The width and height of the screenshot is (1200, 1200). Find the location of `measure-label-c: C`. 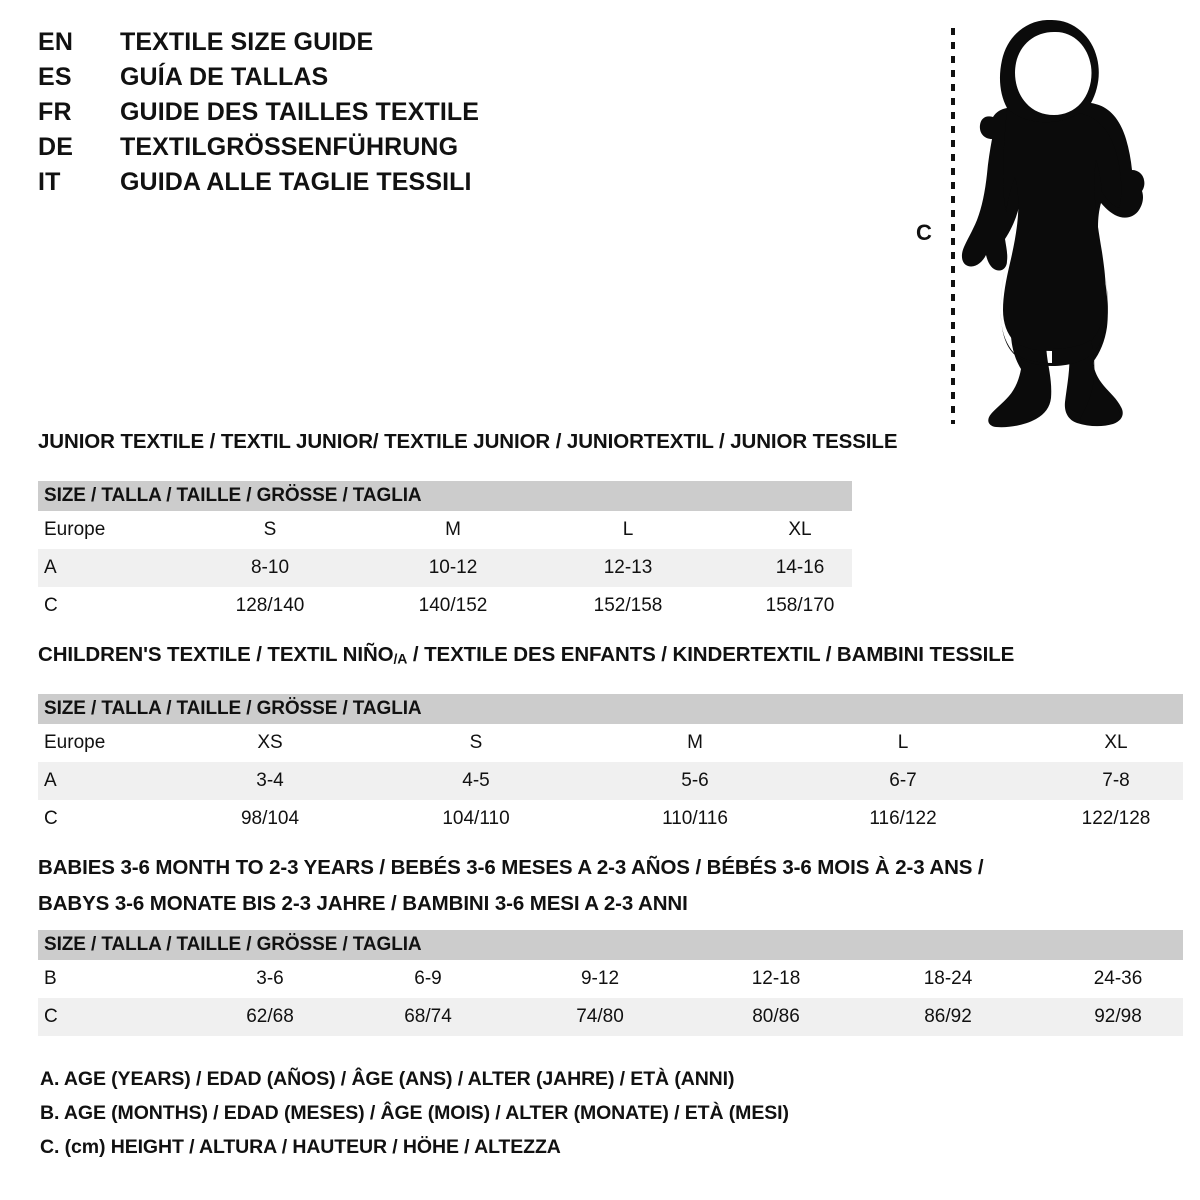

measure-label-c: C is located at coordinates (924, 232).